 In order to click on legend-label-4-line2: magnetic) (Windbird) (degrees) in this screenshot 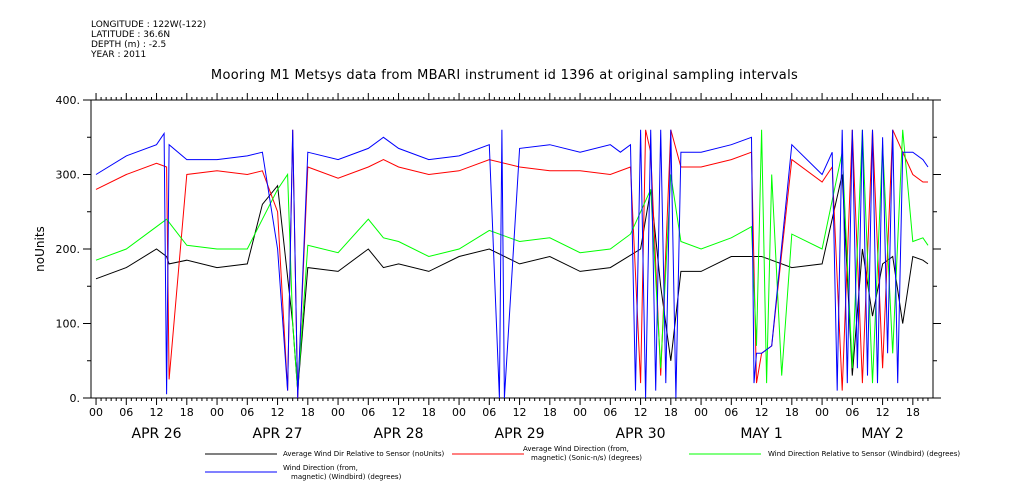, I will do `click(346, 477)`.